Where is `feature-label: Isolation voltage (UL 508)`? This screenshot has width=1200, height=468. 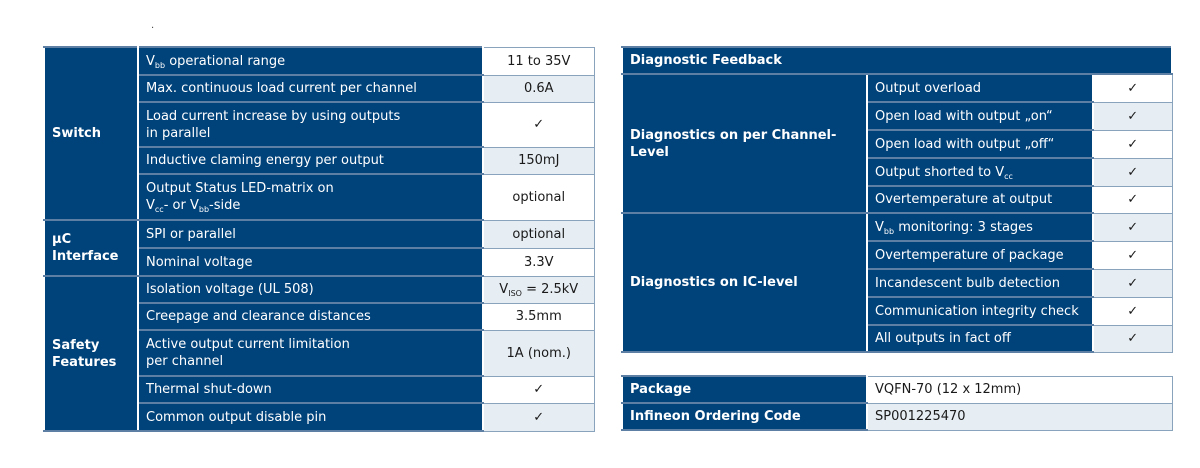
feature-label: Isolation voltage (UL 508) is located at coordinates (310, 289).